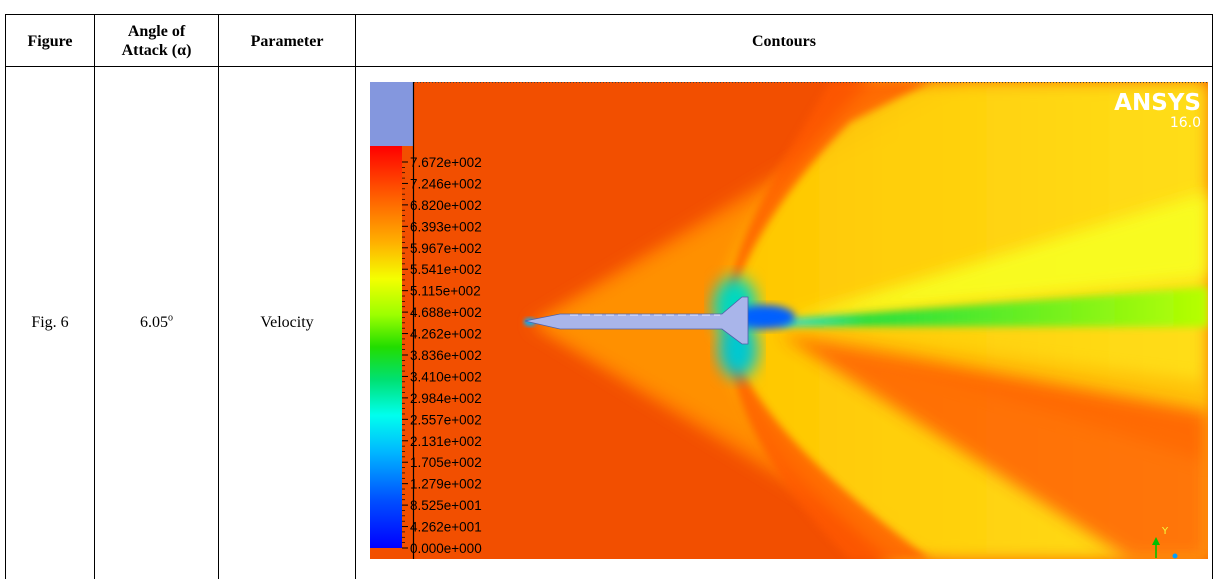 Image resolution: width=1213 pixels, height=579 pixels. I want to click on base-recirculation, so click(765, 317).